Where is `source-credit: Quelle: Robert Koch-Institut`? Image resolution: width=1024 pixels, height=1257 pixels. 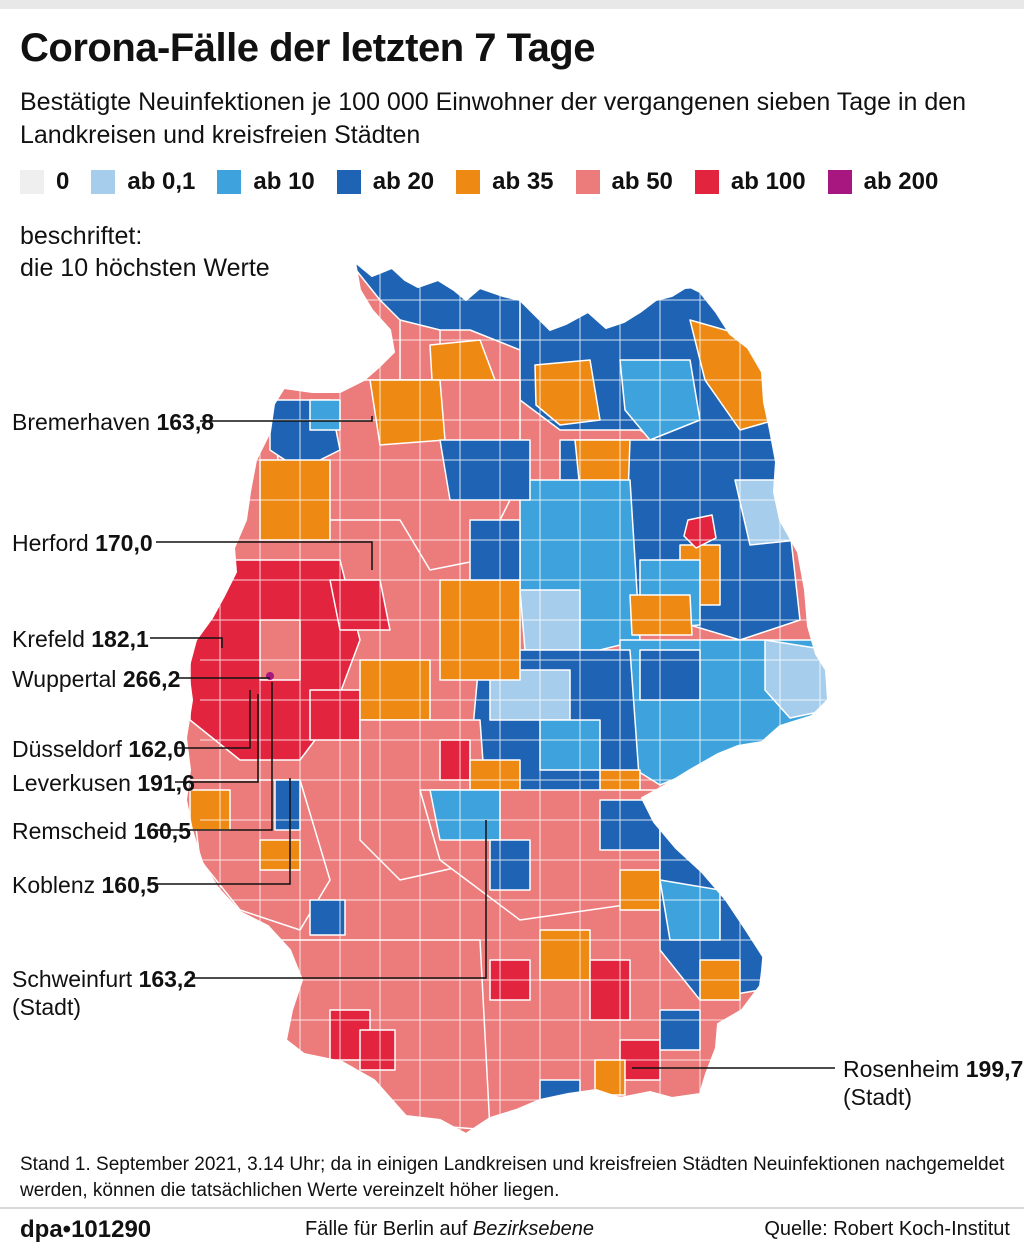
source-credit: Quelle: Robert Koch-Institut is located at coordinates (887, 1229).